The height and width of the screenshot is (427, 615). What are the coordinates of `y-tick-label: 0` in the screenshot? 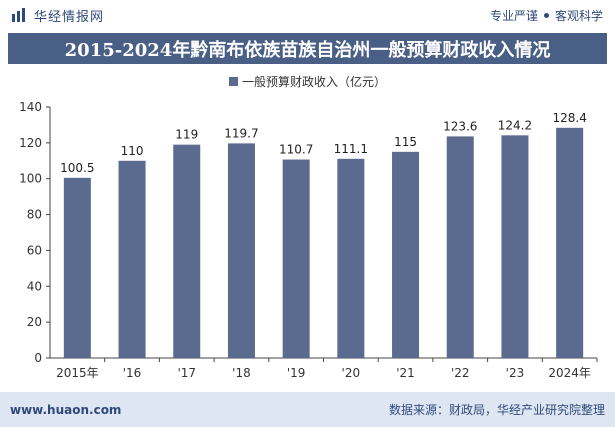 It's located at (38, 358).